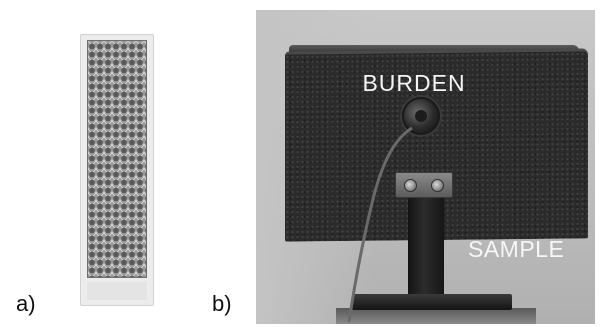  Describe the element at coordinates (222, 303) in the screenshot. I see `panel-b-label: b)` at that location.